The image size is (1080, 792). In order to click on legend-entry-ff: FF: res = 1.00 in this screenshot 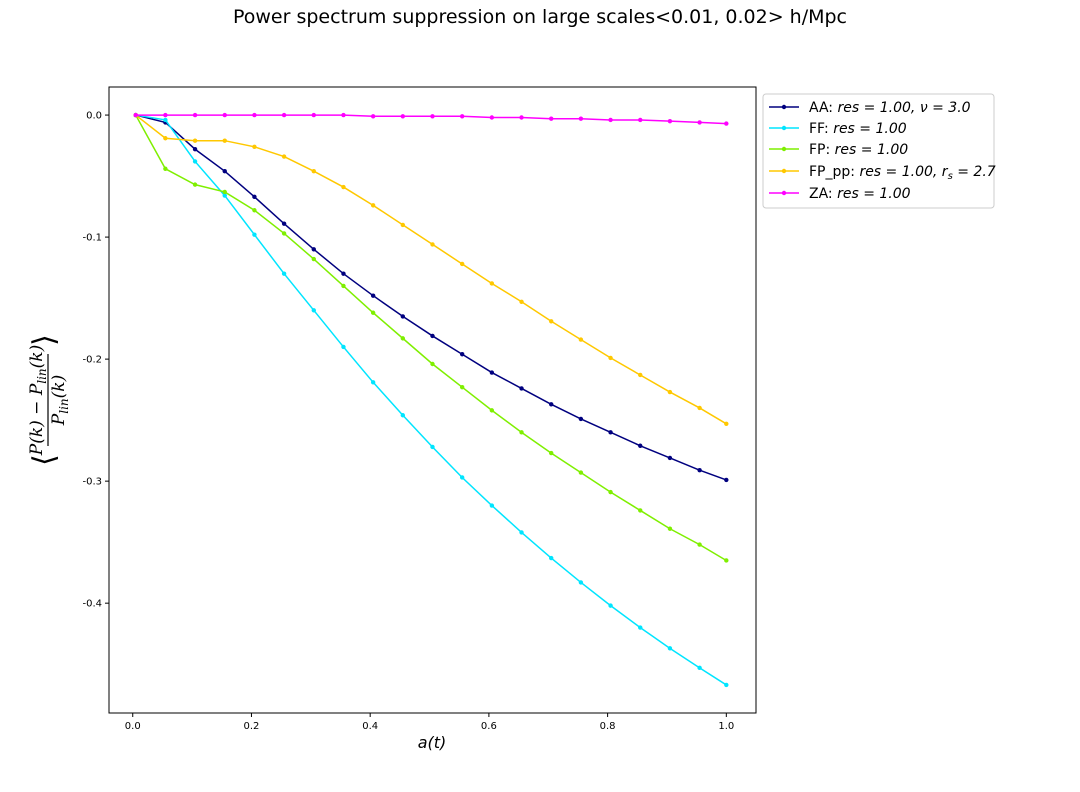, I will do `click(838, 129)`.